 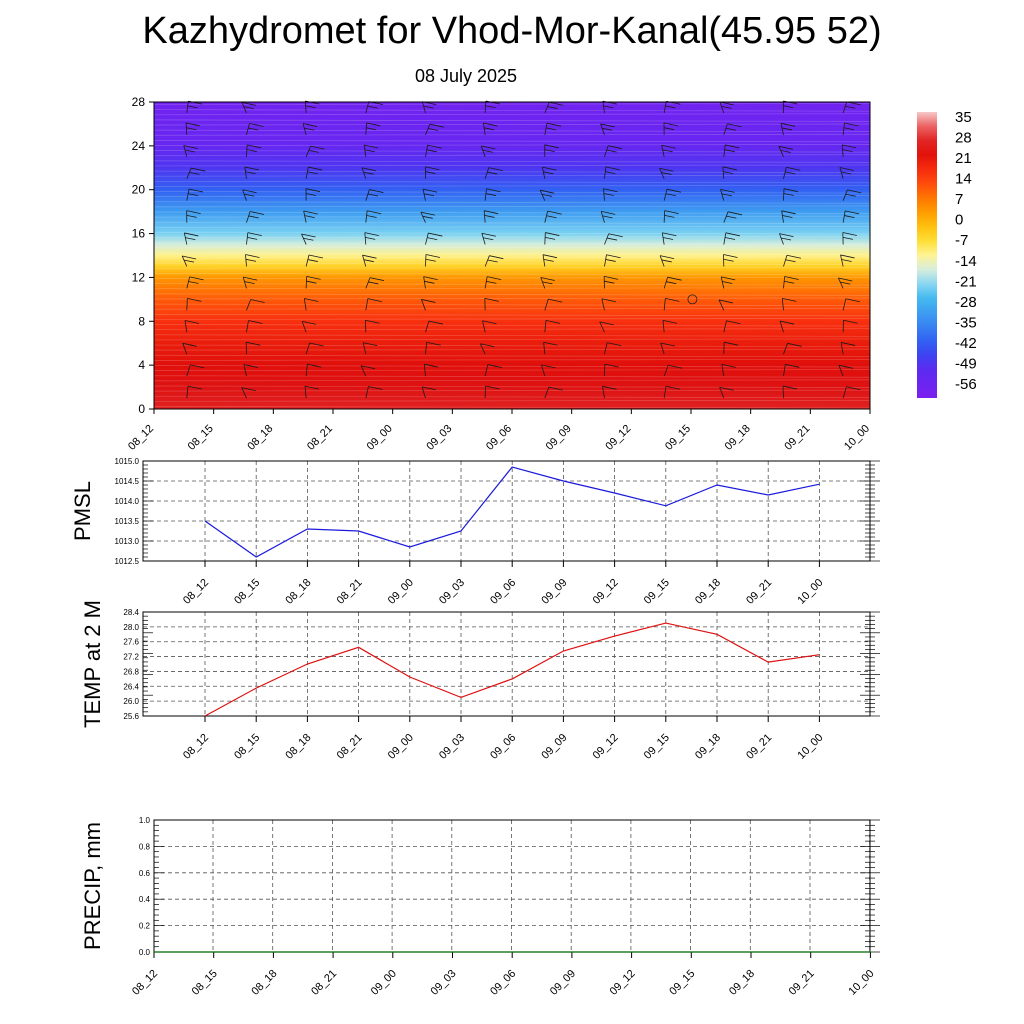 What do you see at coordinates (139, 146) in the screenshot?
I see `y-tick-label: 24` at bounding box center [139, 146].